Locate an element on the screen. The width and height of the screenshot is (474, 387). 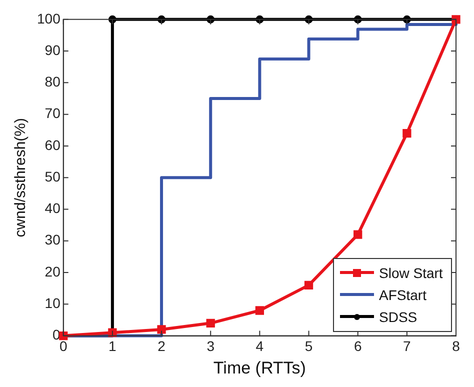
x-axis-title: Time (RTTs) is located at coordinates (259, 368).